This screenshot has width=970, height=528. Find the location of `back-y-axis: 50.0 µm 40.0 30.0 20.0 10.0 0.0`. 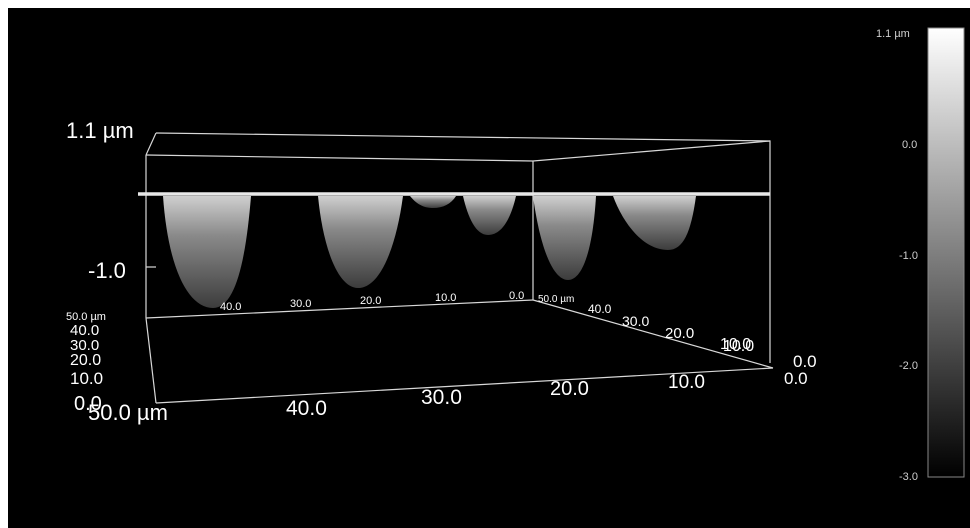

back-y-axis: 50.0 µm 40.0 30.0 20.0 10.0 0.0 is located at coordinates (677, 332).